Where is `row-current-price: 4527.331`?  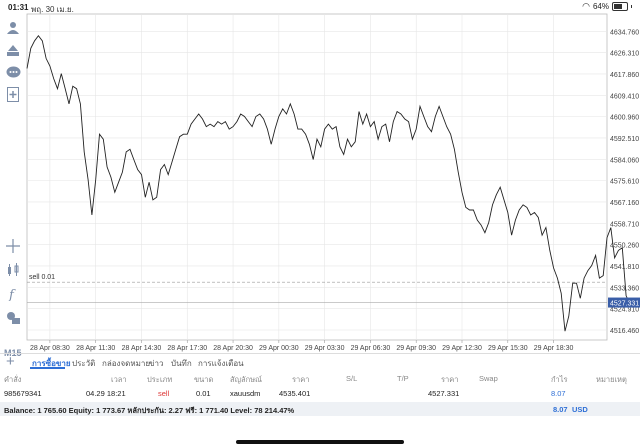
row-current-price: 4527.331 is located at coordinates (444, 393).